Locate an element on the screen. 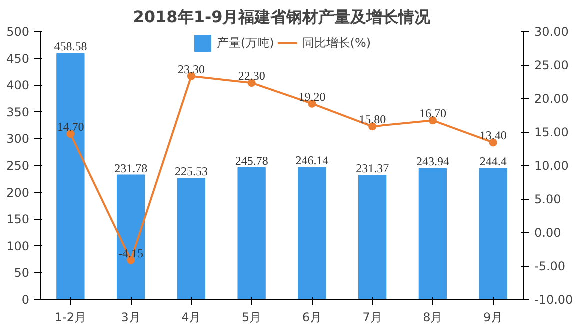  data-label: 15.80 is located at coordinates (372, 119).